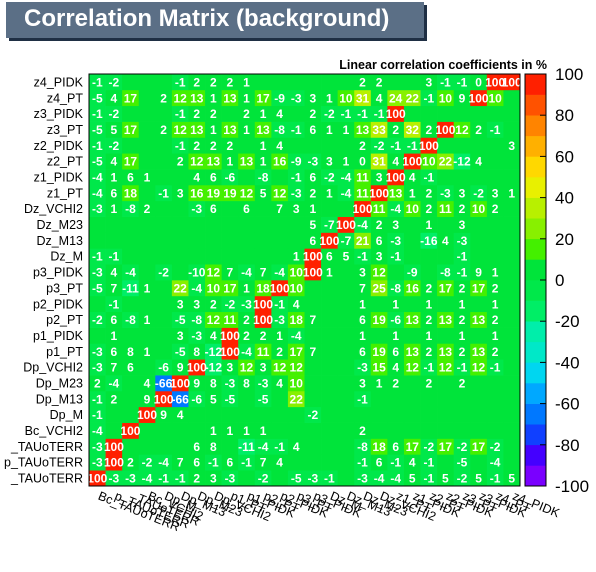 This screenshot has width=596, height=572. Describe the element at coordinates (131, 98) in the screenshot. I see `cell-value-label: 17` at that location.